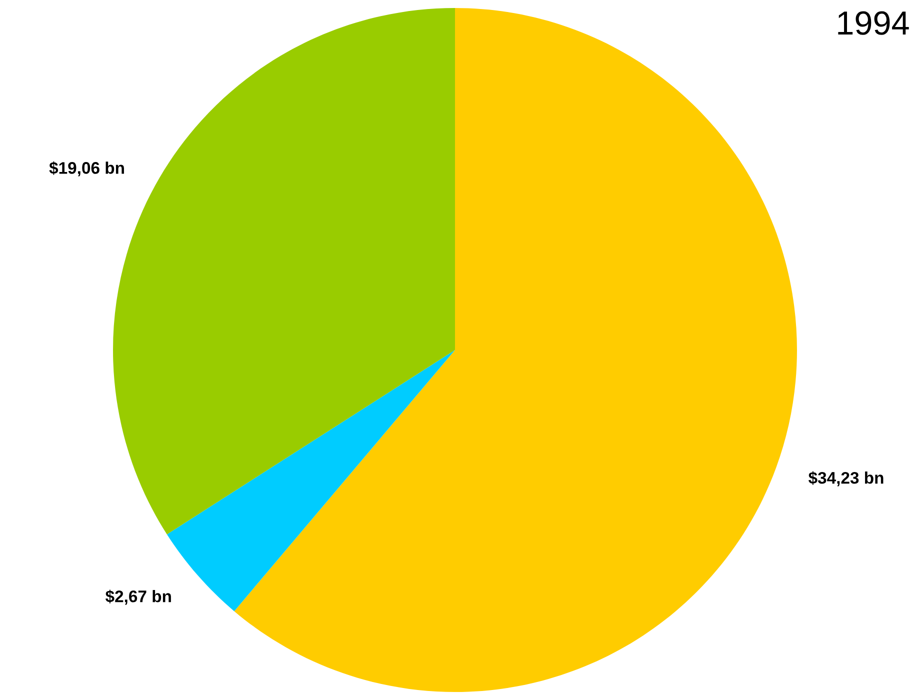 The width and height of the screenshot is (919, 693). I want to click on data-label: $34,23 bn, so click(846, 478).